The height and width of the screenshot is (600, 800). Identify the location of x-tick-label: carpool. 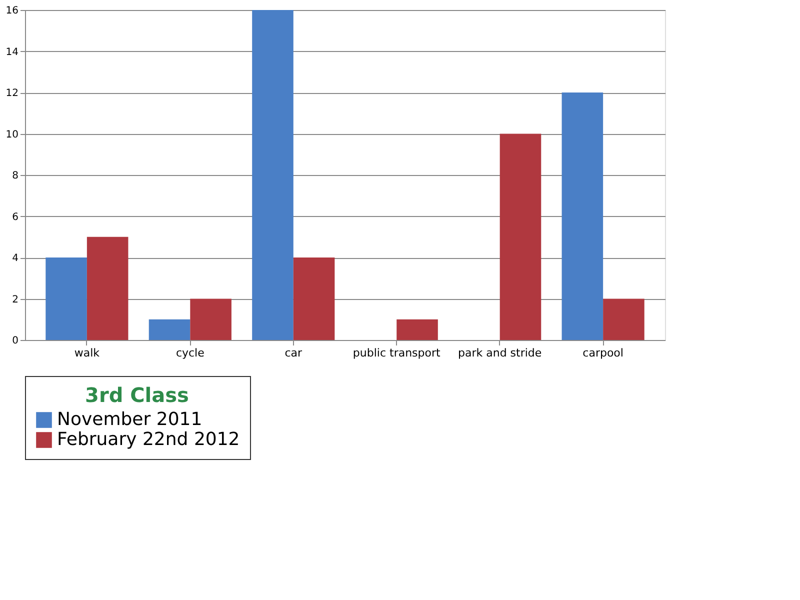
(603, 353).